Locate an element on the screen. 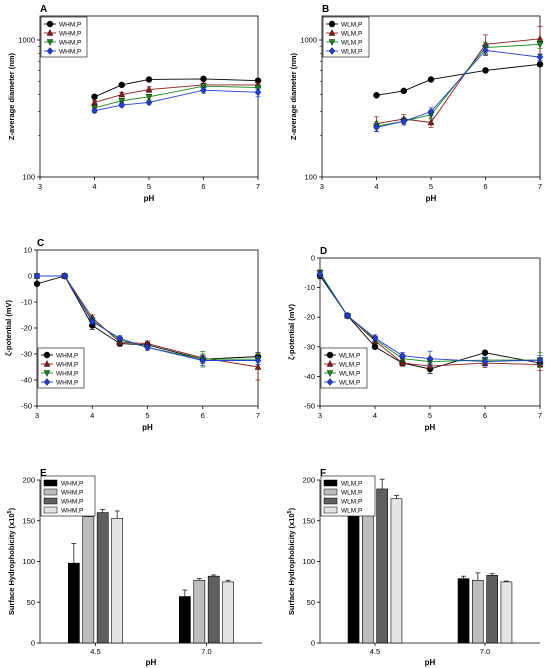  y-axis-label: Z-average diameter (nm) is located at coordinates (293, 96).